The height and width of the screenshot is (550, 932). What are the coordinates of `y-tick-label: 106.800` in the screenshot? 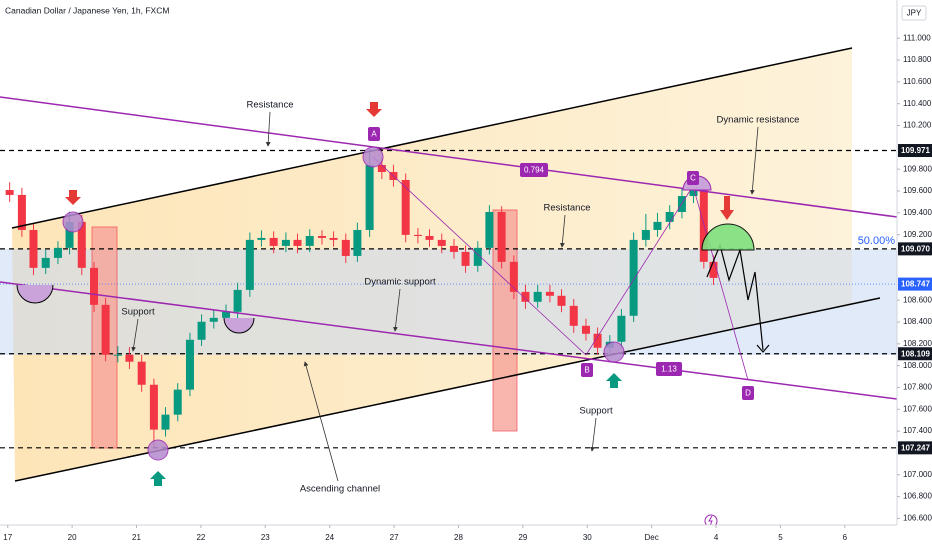 It's located at (917, 496).